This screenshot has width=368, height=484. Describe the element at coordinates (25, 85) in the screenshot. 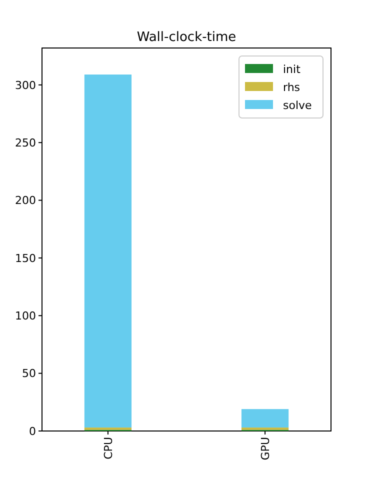

I see `y-tick-label: 300` at that location.